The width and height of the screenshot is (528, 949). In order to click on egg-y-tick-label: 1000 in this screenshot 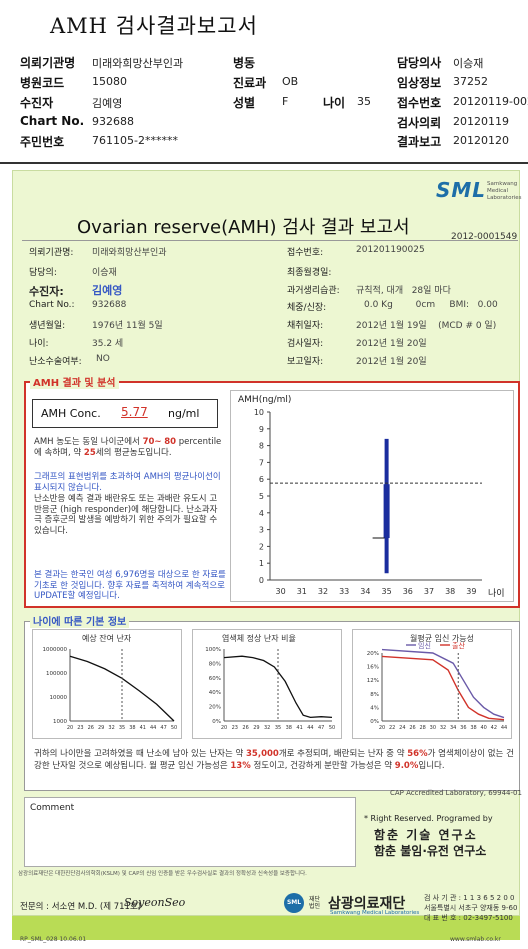, I will do `click(60, 722)`.